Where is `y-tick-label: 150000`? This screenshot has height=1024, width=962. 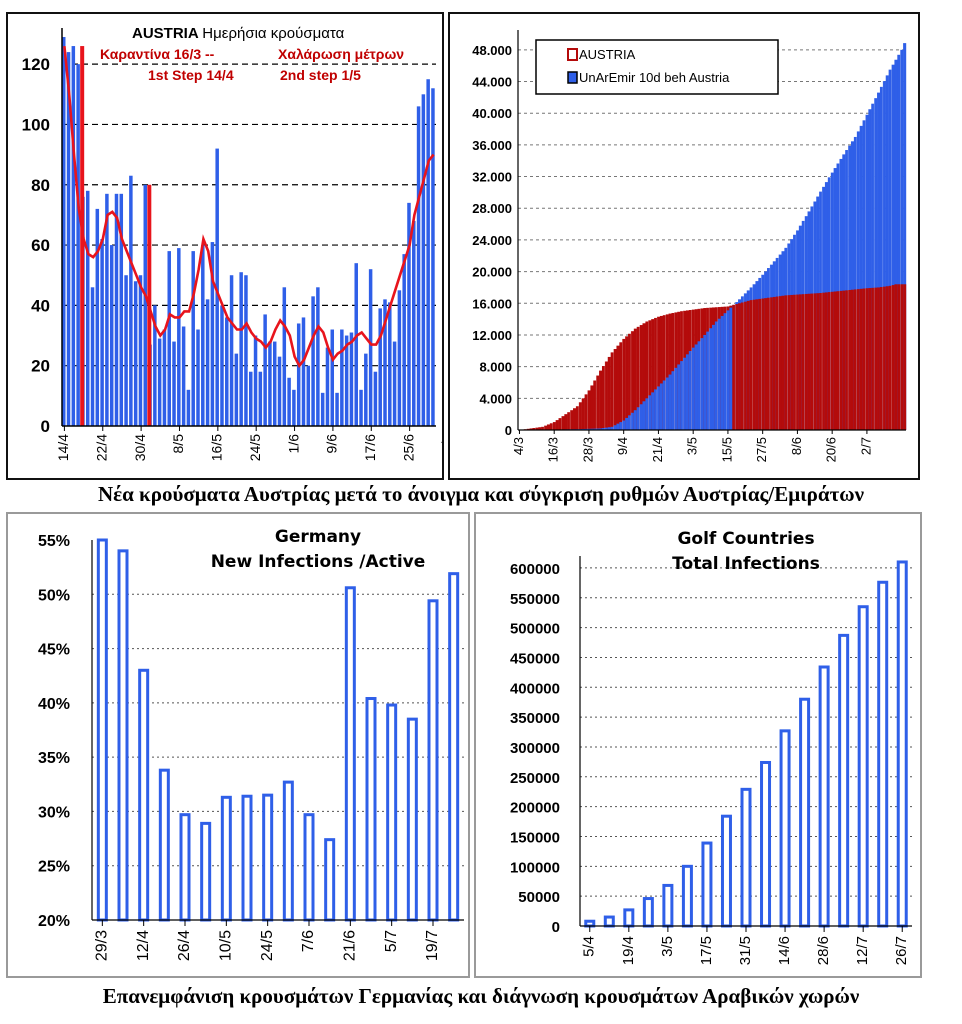
y-tick-label: 150000 is located at coordinates (535, 837).